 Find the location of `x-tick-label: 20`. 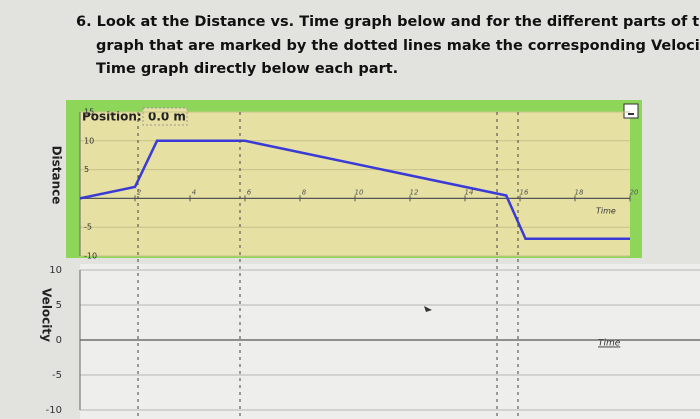

x-tick-label: 20 is located at coordinates (634, 192).